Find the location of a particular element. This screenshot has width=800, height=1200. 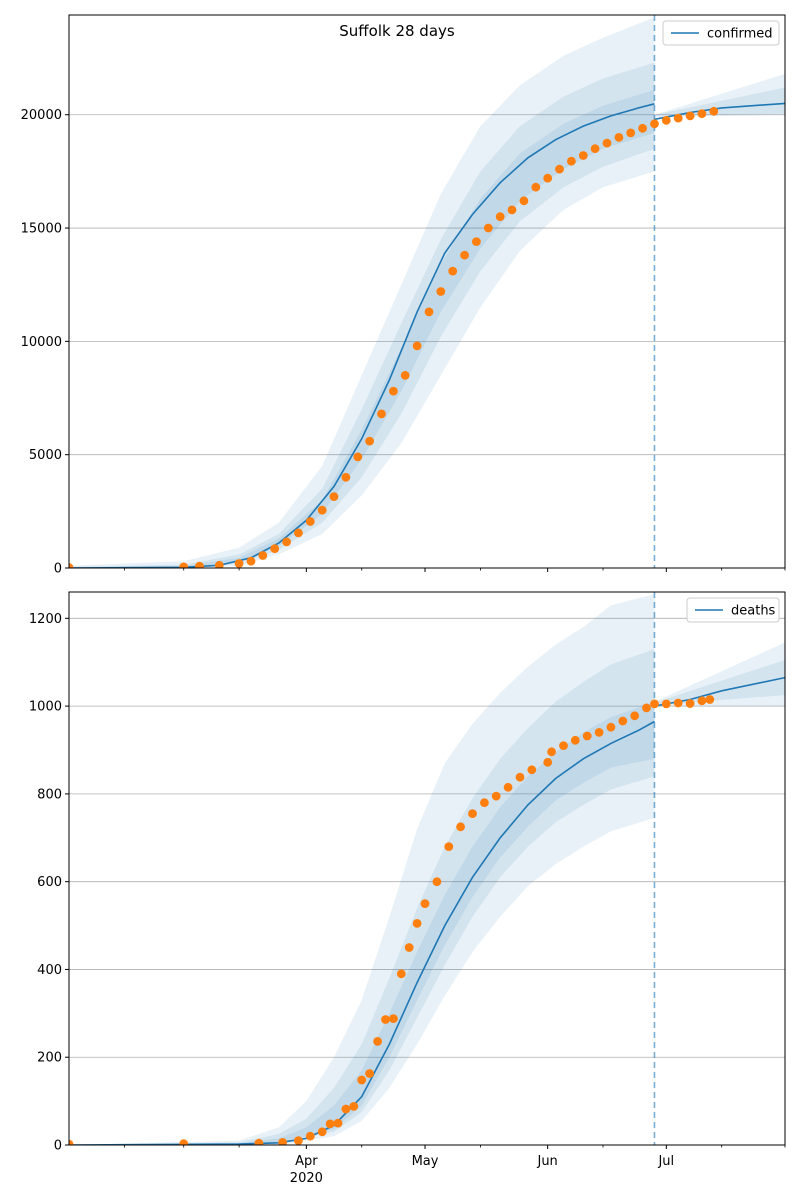

y-tick-label: 15000 is located at coordinates (41, 229).